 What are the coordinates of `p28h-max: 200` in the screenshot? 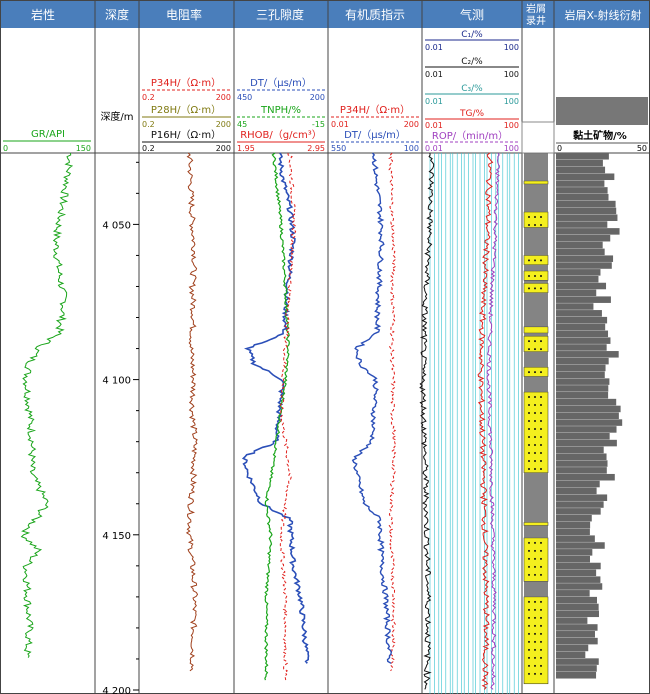 It's located at (223, 124).